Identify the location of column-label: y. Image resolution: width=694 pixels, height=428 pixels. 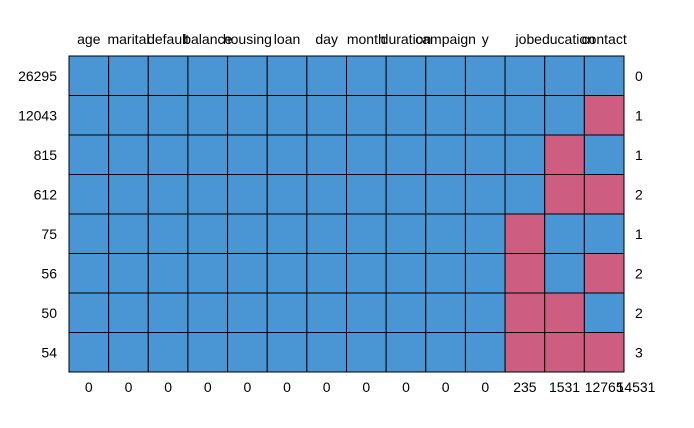
(485, 39).